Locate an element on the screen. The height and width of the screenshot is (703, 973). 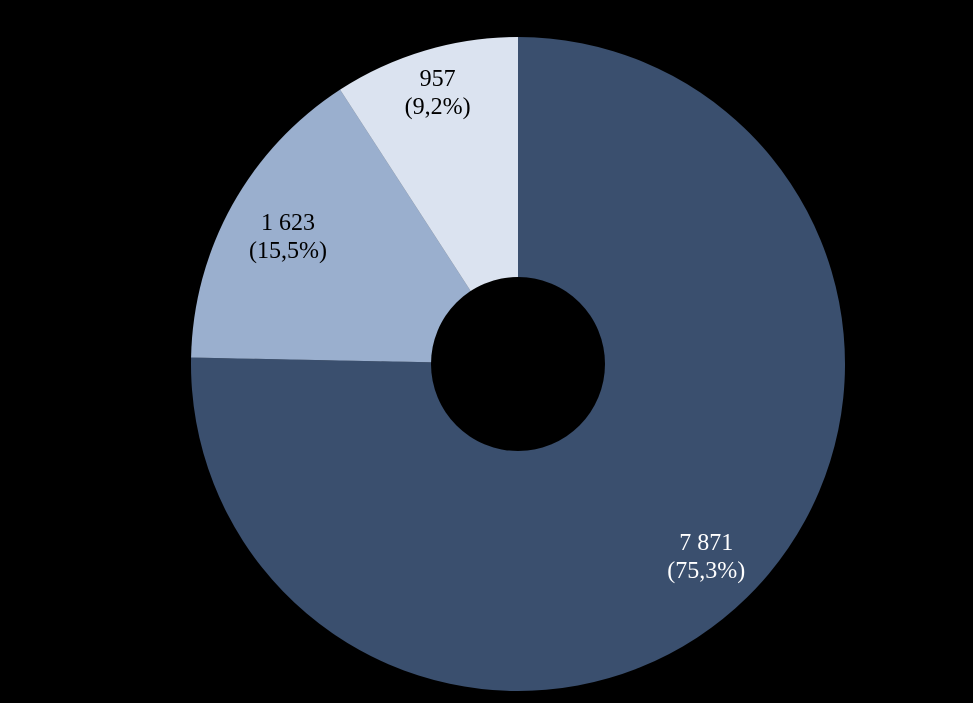
slice-percent-label: (75,3%) is located at coordinates (706, 571).